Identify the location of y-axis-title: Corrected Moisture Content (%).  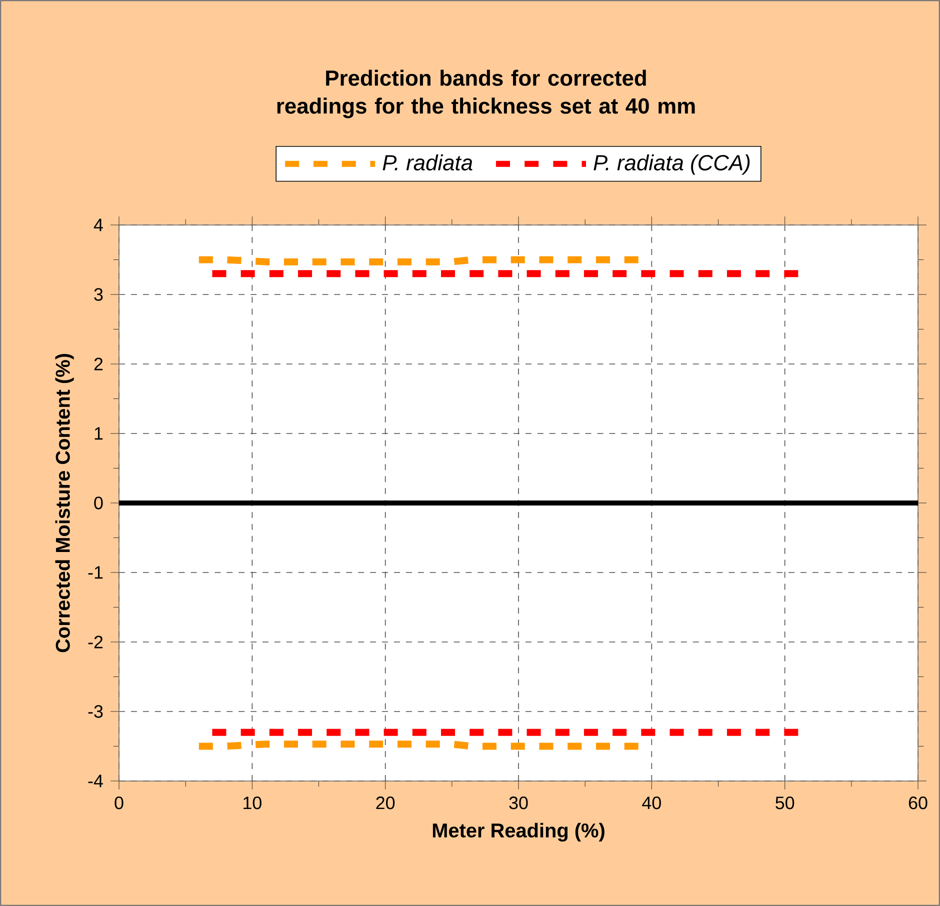
(64, 503).